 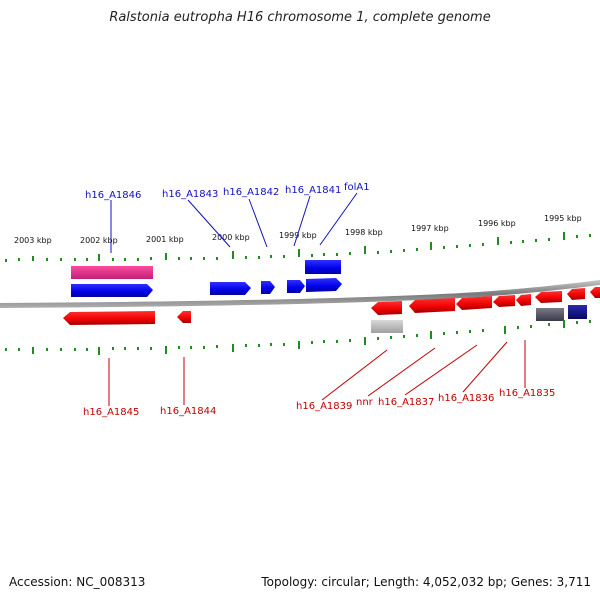 What do you see at coordinates (386, 308) in the screenshot?
I see `gene-arrow-h16-a1839` at bounding box center [386, 308].